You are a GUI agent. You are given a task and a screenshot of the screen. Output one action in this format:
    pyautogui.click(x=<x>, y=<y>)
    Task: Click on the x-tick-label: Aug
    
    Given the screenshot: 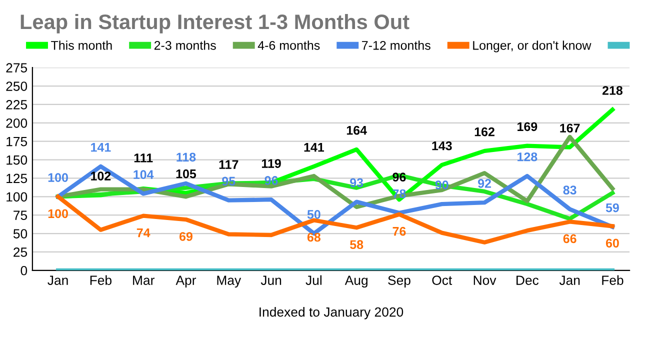 What is the action you would take?
    pyautogui.click(x=356, y=282)
    